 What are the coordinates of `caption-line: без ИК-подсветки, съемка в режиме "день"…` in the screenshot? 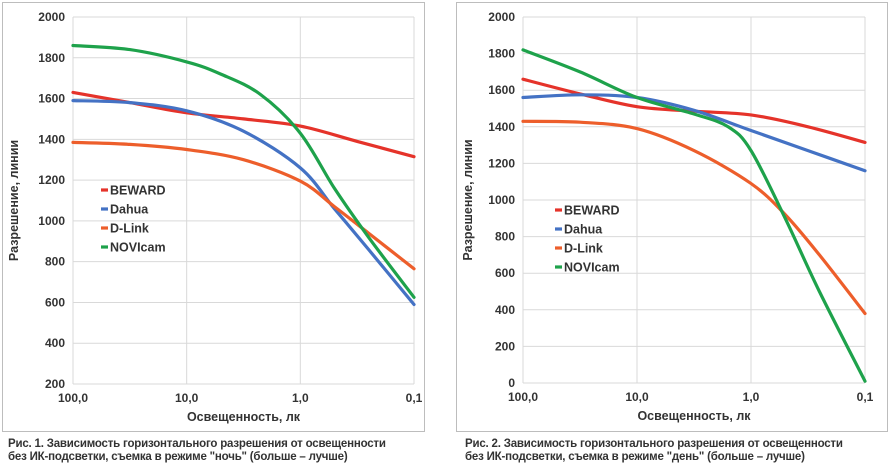 It's located at (635, 457).